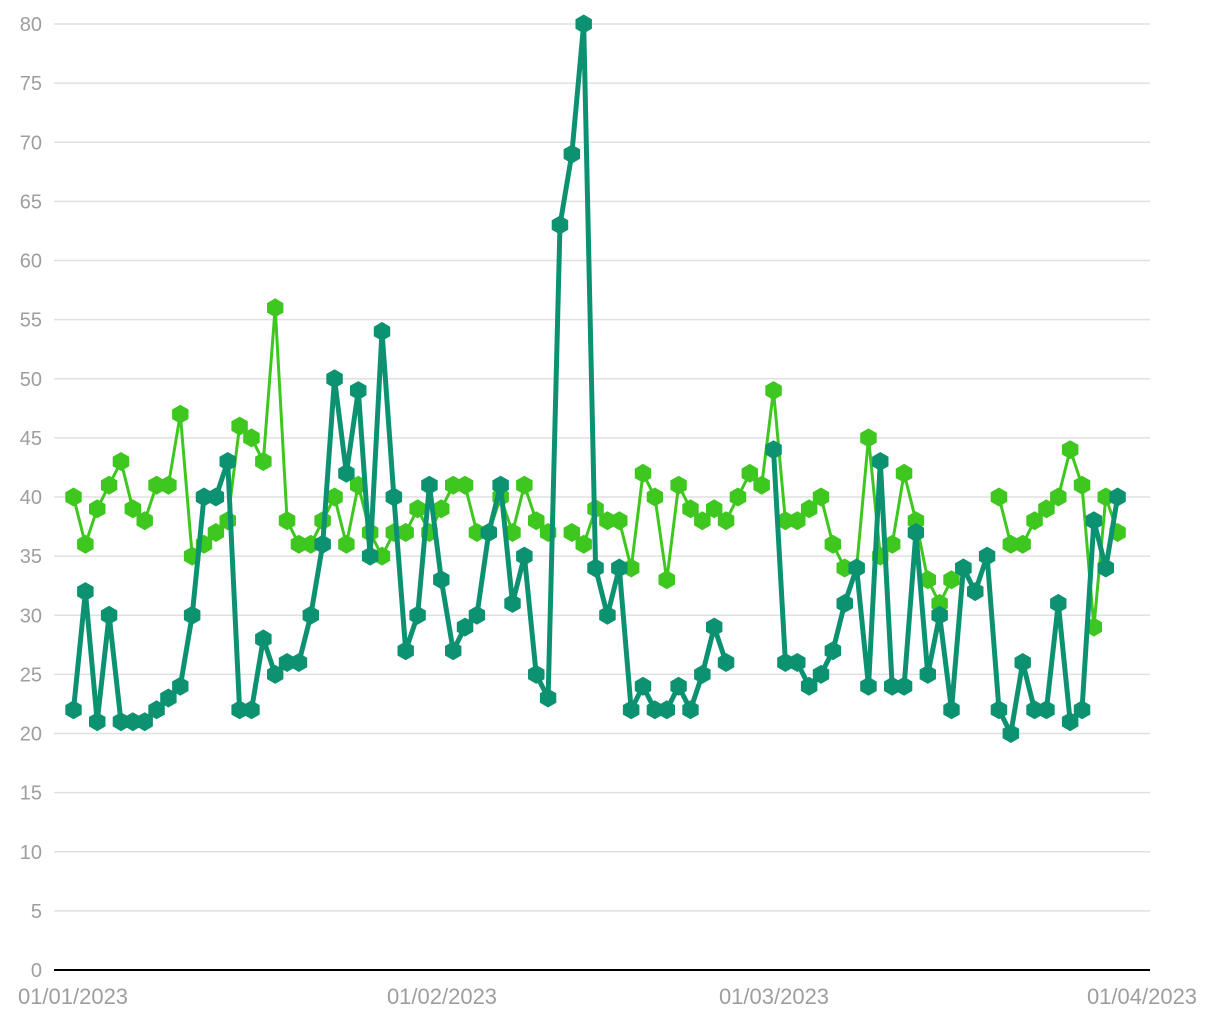 Image resolution: width=1220 pixels, height=1020 pixels. I want to click on y-tick-label: 30, so click(31, 616).